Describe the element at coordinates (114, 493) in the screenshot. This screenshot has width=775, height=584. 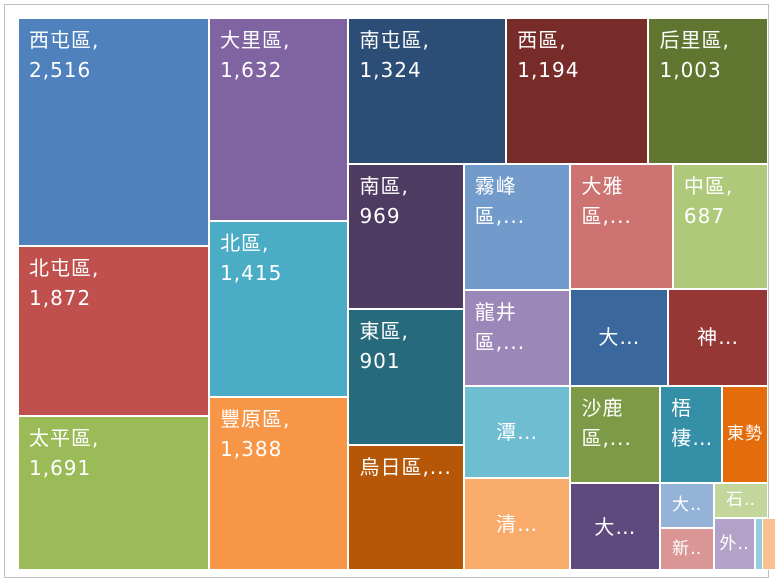
I see `tile: 太平區, 1,691` at that location.